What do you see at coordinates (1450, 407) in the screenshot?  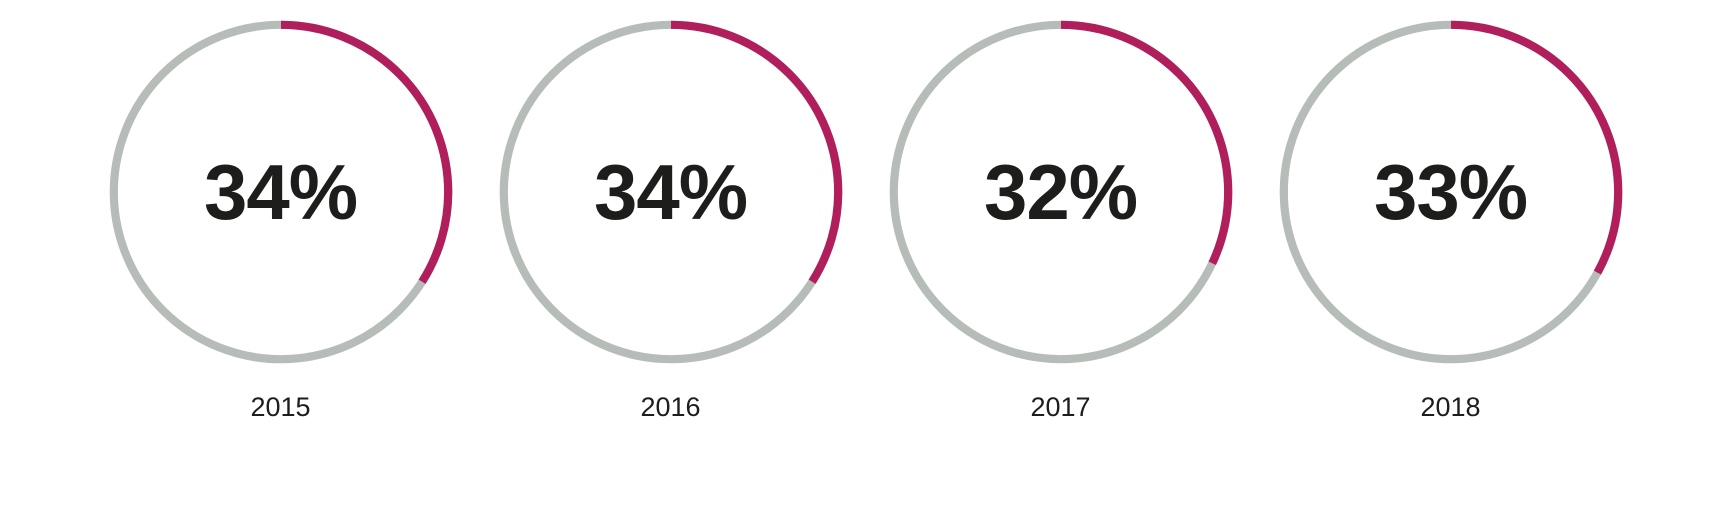 I see `donut-year-label: 2018` at bounding box center [1450, 407].